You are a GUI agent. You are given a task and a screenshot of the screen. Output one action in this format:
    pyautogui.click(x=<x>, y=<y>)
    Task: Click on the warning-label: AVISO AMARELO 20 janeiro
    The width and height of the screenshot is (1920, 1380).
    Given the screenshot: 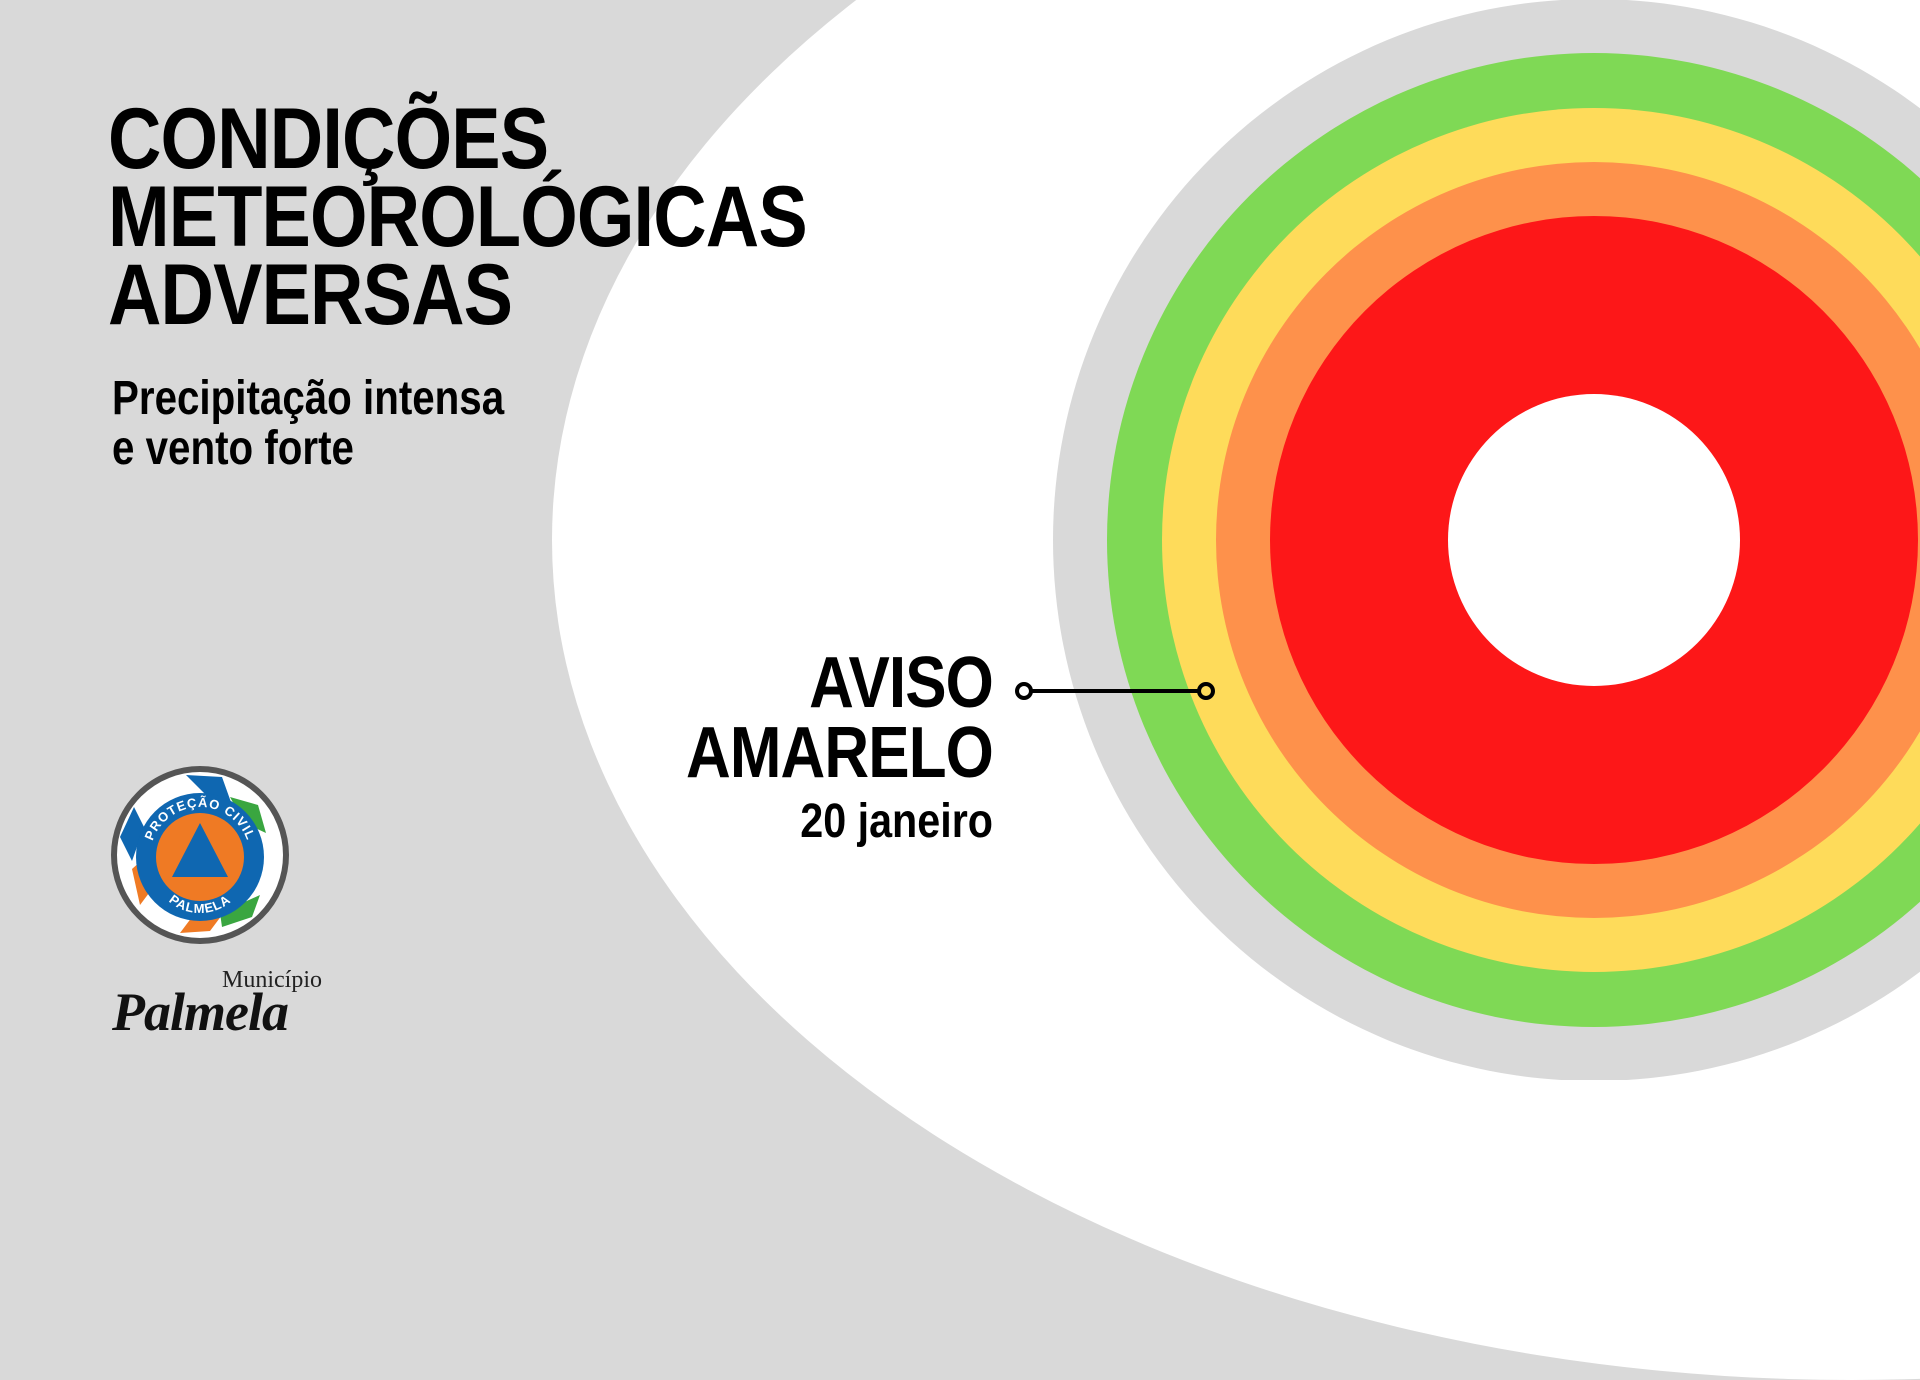 What is the action you would take?
    pyautogui.click(x=815, y=746)
    